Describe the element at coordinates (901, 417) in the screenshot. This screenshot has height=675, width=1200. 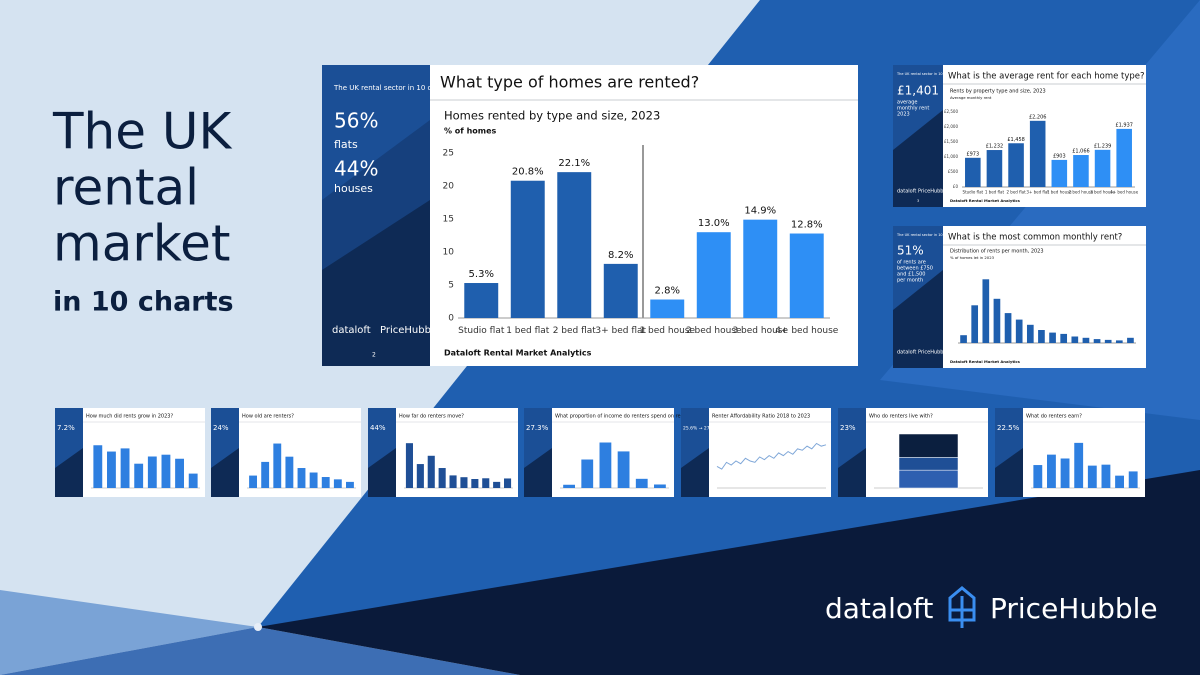
I see `thumbnail-heading: Who do renters live with?` at that location.